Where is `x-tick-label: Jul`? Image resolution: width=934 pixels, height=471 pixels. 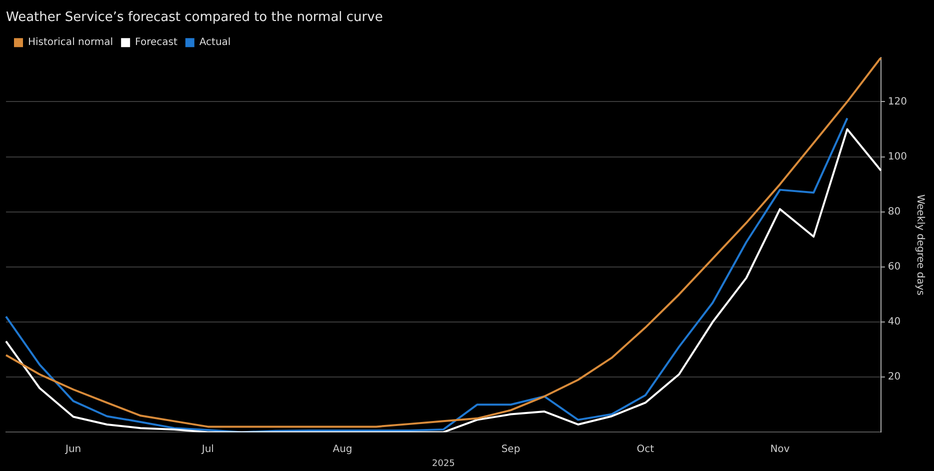 x-tick-label: Jul is located at coordinates (207, 449).